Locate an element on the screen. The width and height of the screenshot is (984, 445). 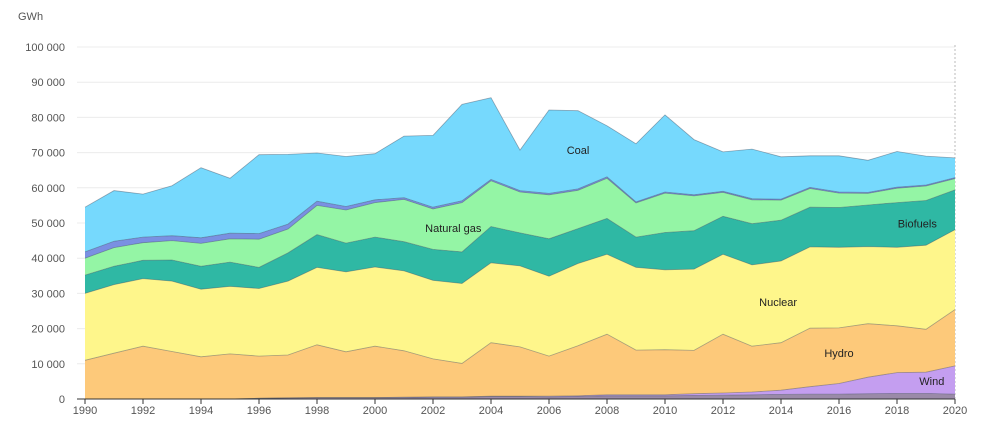
x-tick-label: 2008 is located at coordinates (607, 411).